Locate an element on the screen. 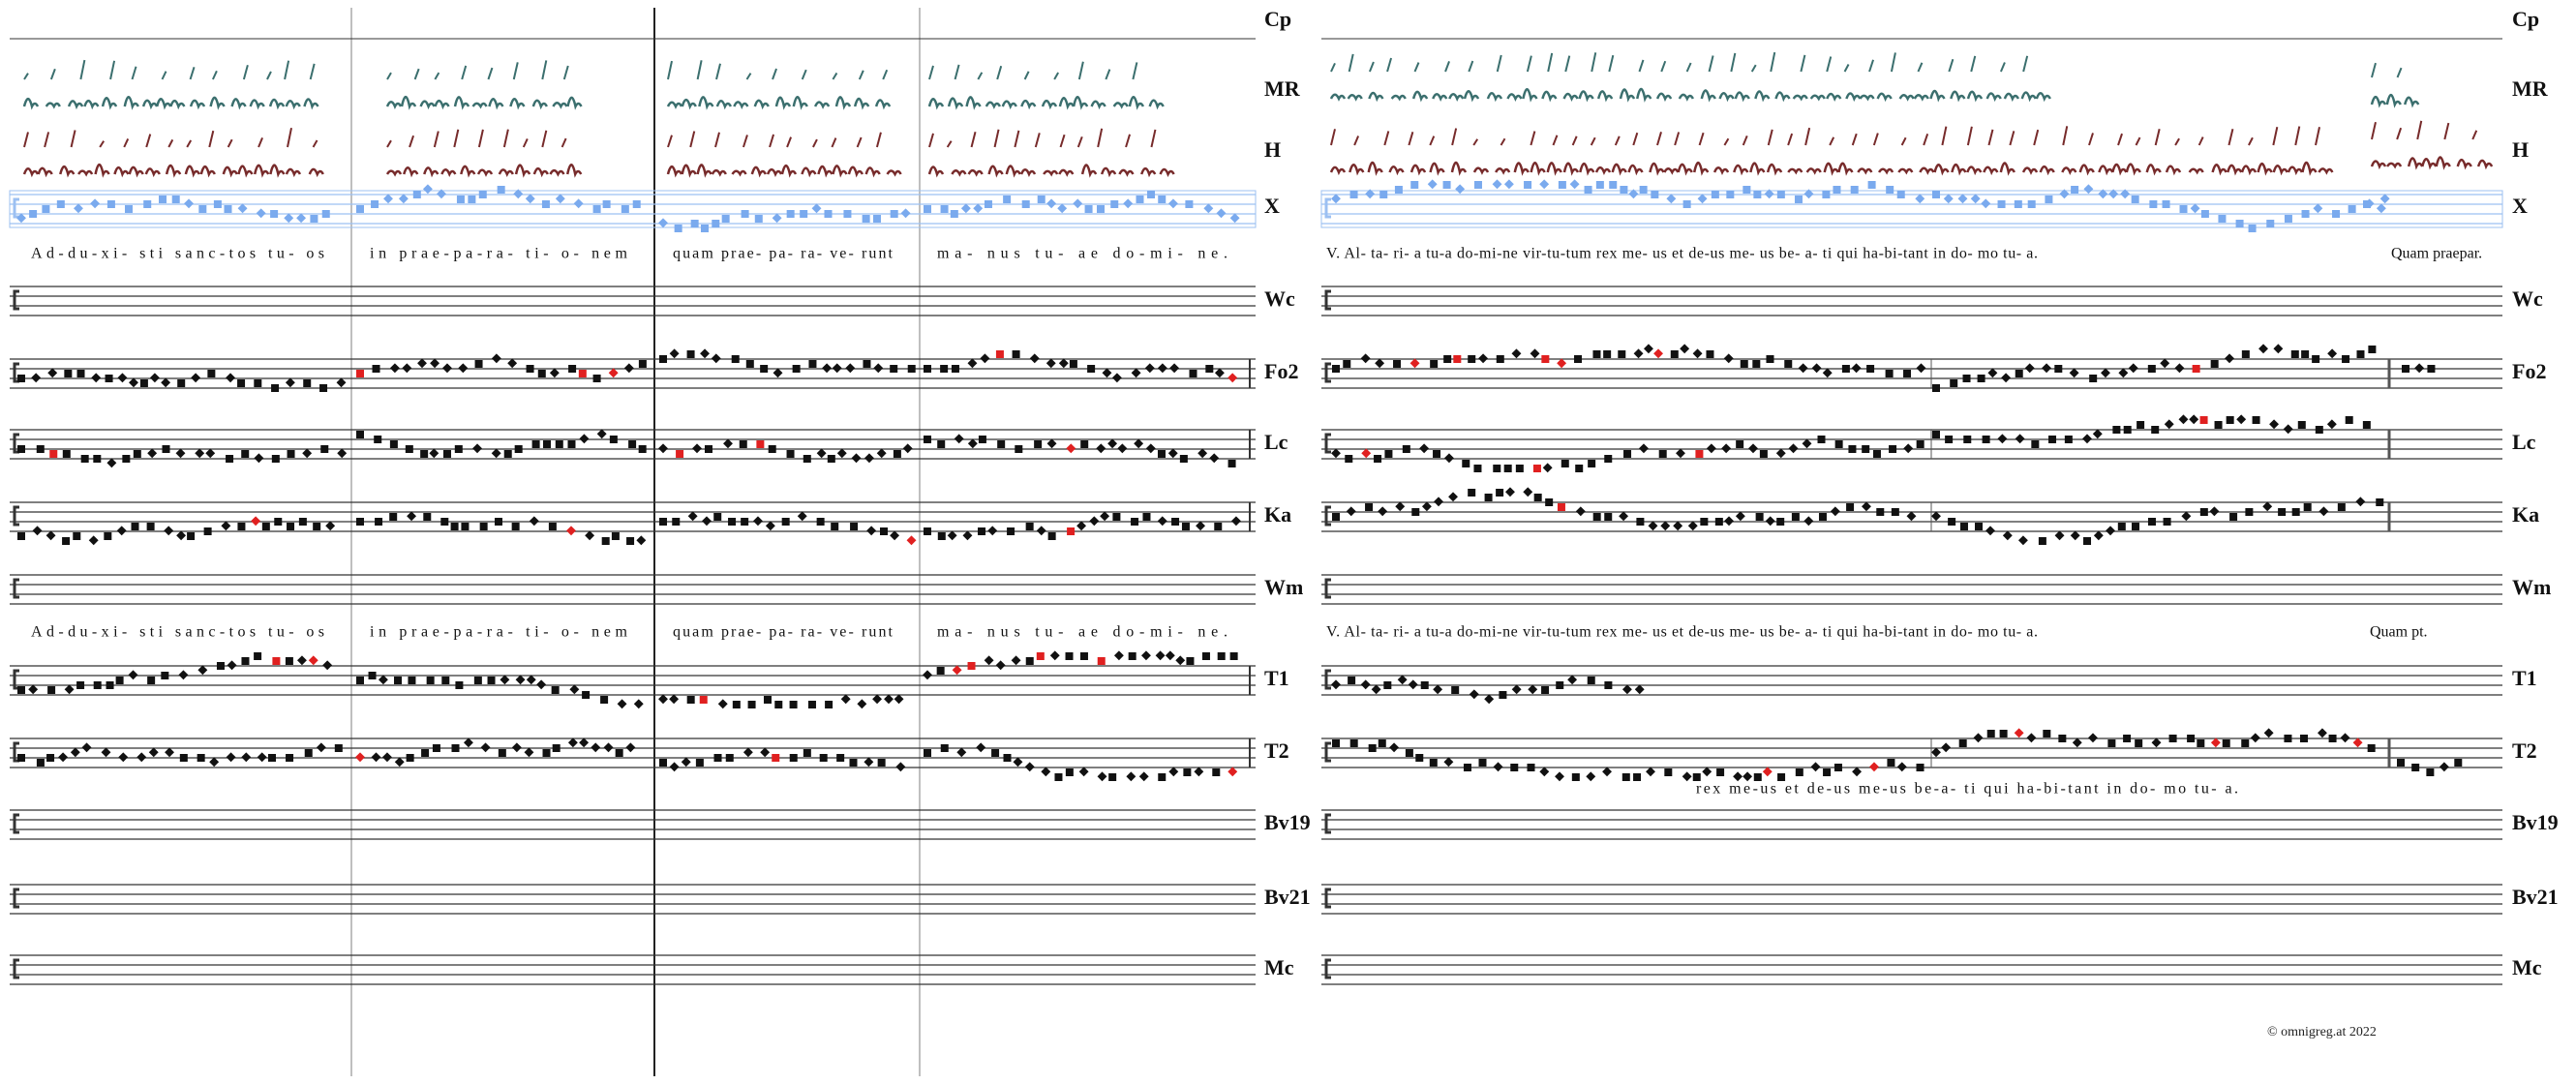 Image resolution: width=2576 pixels, height=1084 pixels. siglum: Cp is located at coordinates (1277, 19).